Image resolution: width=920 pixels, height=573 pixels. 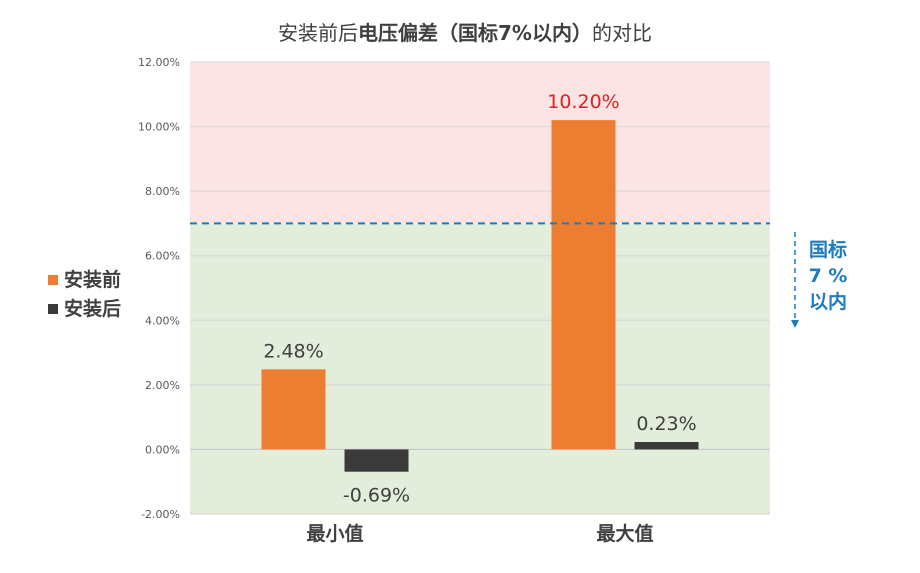 What do you see at coordinates (318, 33) in the screenshot?
I see `chart-title-part: 安装前后` at bounding box center [318, 33].